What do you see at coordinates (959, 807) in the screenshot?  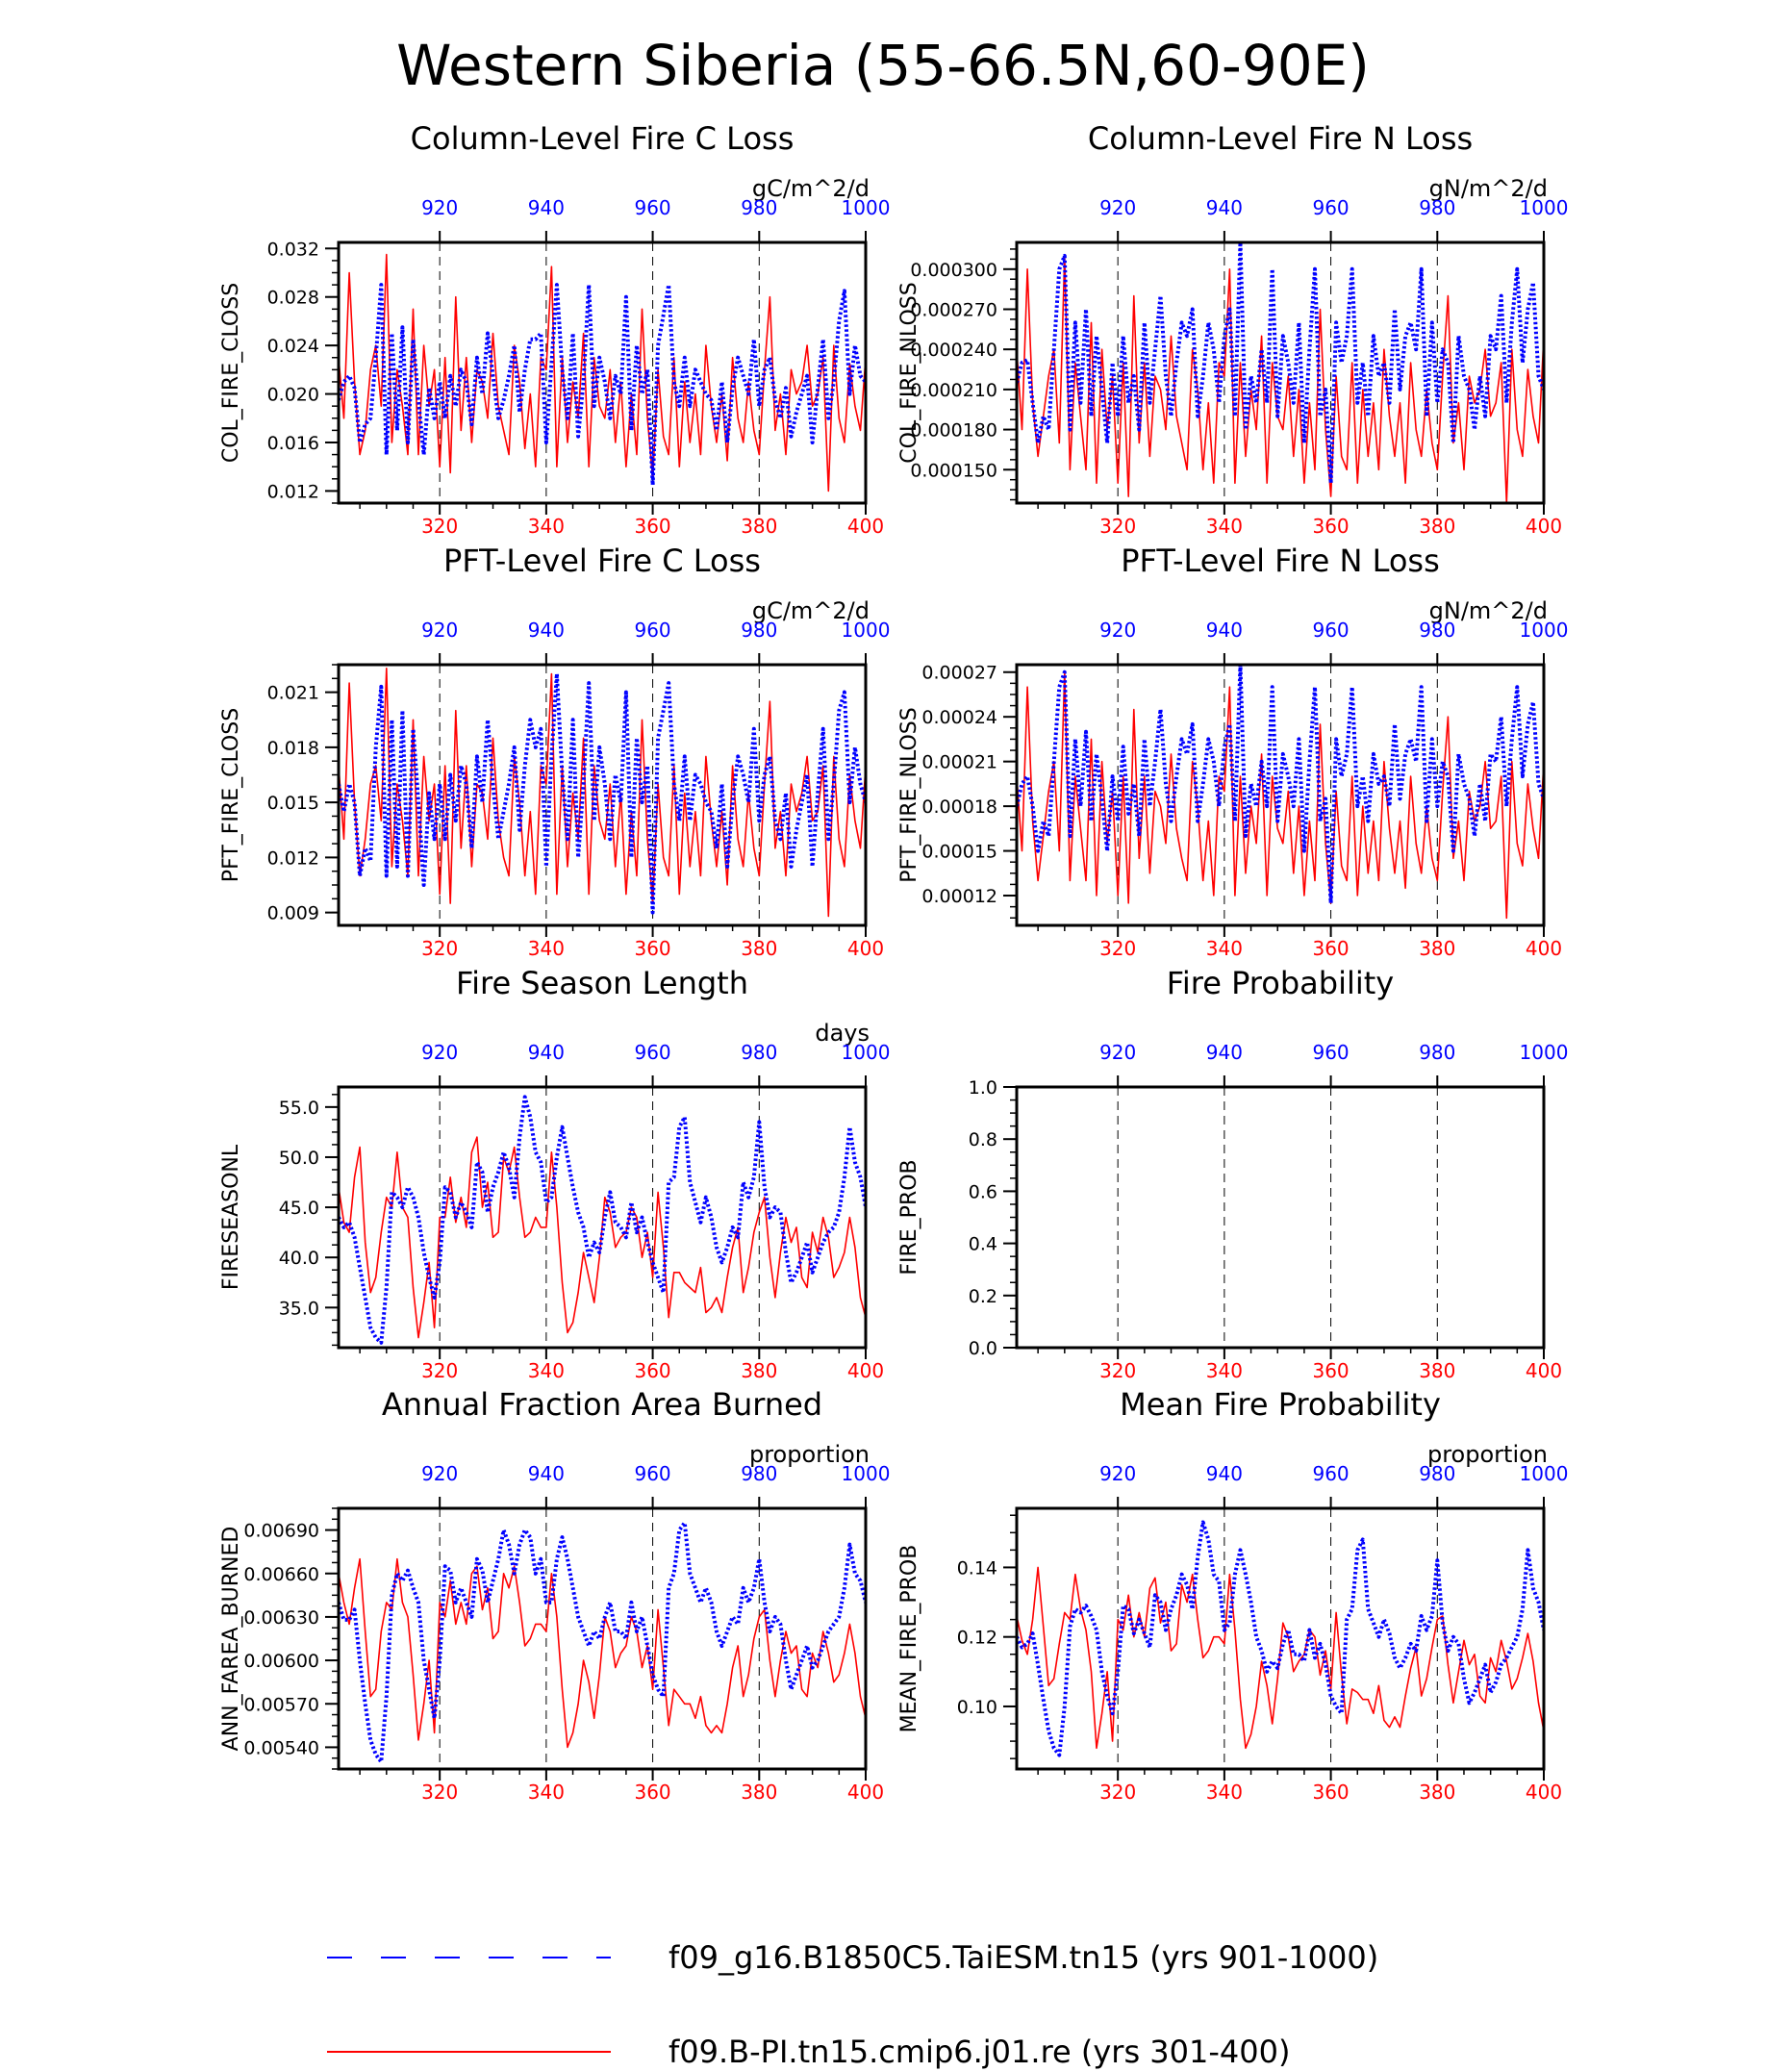 I see `y-tick-label: 0.00018` at bounding box center [959, 807].